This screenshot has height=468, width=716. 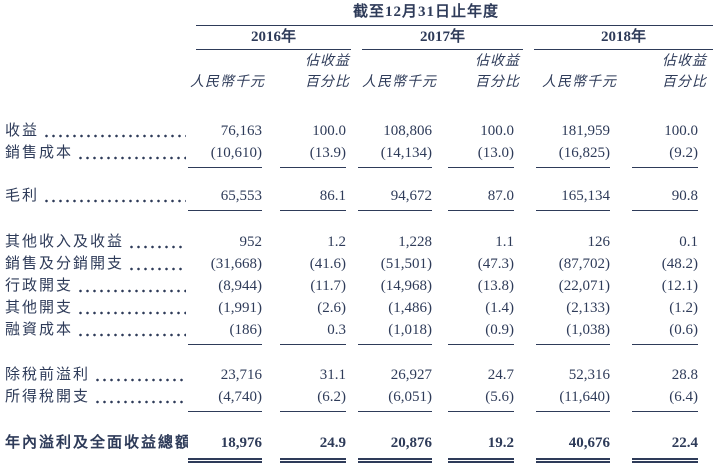 I want to click on amount-cell: (16,825), so click(x=575, y=155).